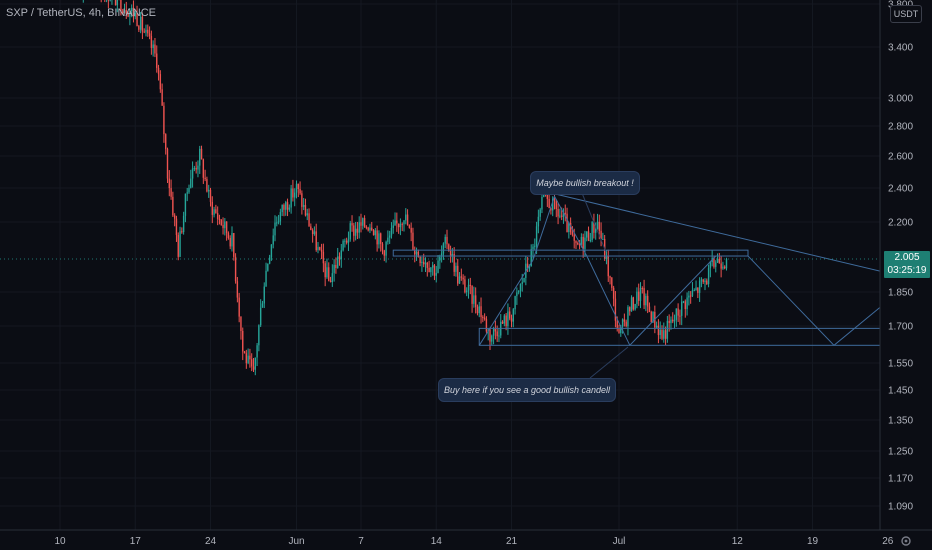  I want to click on time-tick-label: 26, so click(888, 541).